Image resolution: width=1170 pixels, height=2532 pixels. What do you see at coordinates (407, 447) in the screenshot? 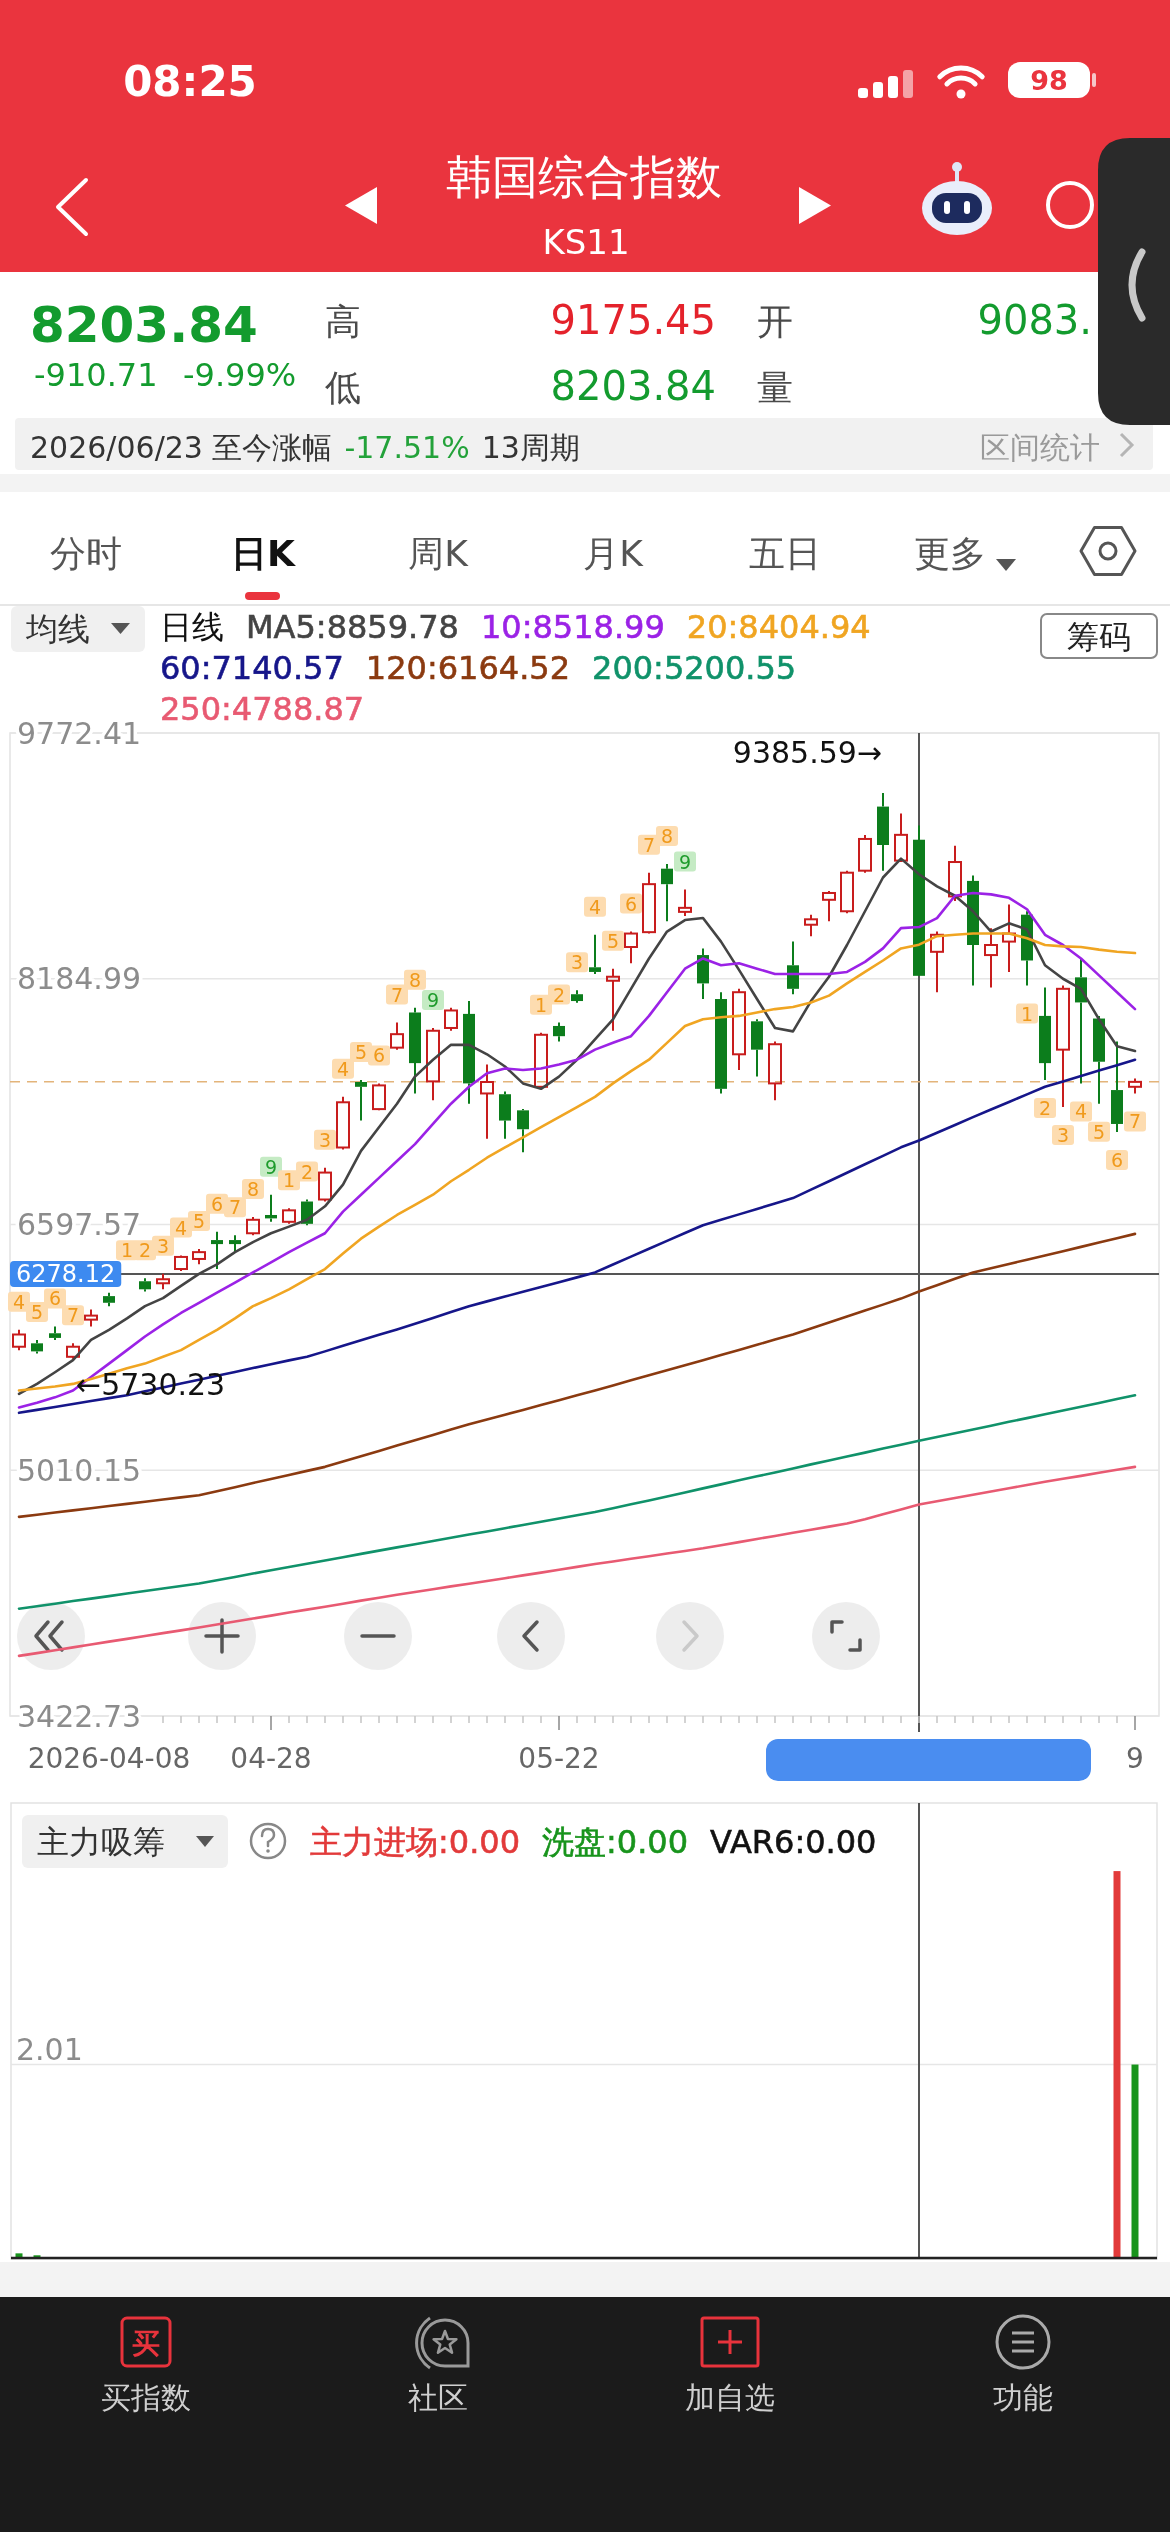
I see `text: -17.51%` at bounding box center [407, 447].